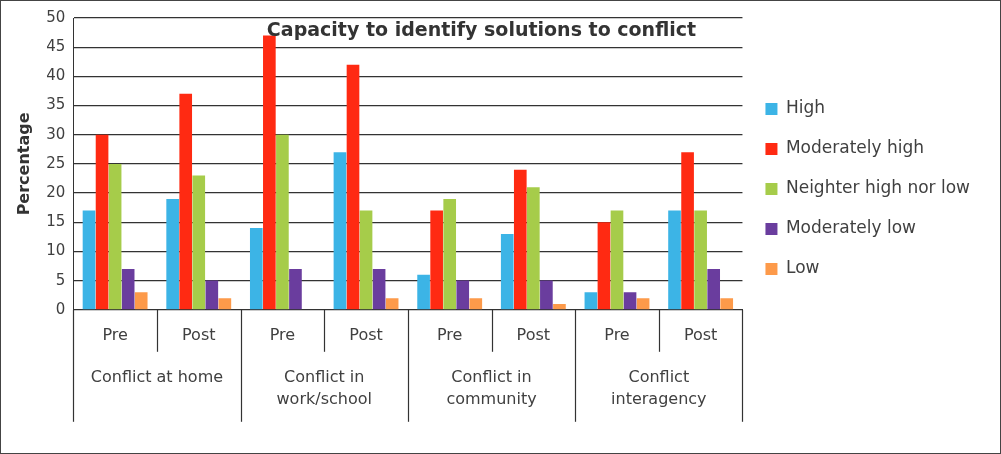  Describe the element at coordinates (60, 308) in the screenshot. I see `y-tick-label: 0` at that location.